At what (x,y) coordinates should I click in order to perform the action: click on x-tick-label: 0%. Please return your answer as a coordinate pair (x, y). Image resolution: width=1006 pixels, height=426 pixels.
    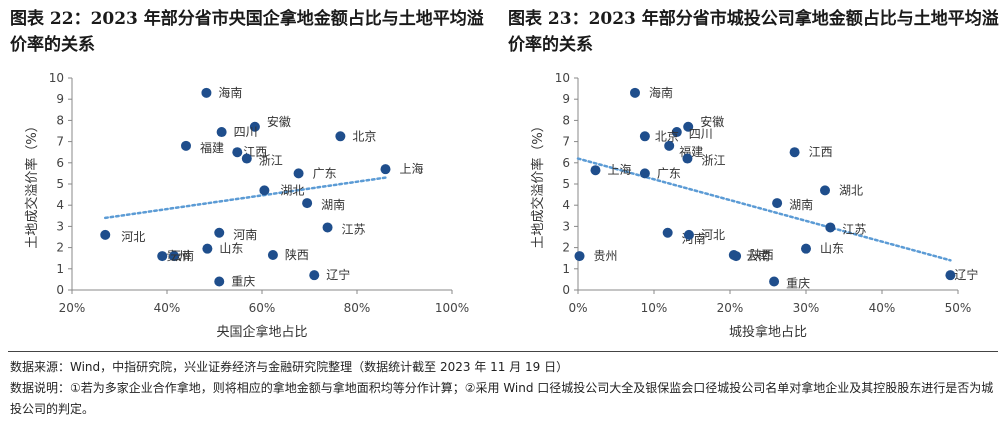
    Looking at the image, I should click on (577, 308).